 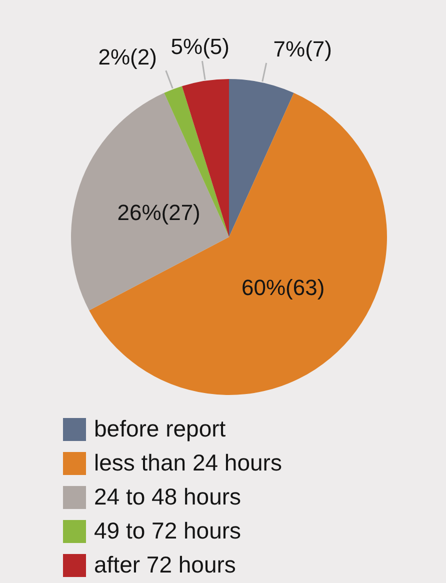 What do you see at coordinates (168, 531) in the screenshot?
I see `legend-label: 49 to 72 hours` at bounding box center [168, 531].